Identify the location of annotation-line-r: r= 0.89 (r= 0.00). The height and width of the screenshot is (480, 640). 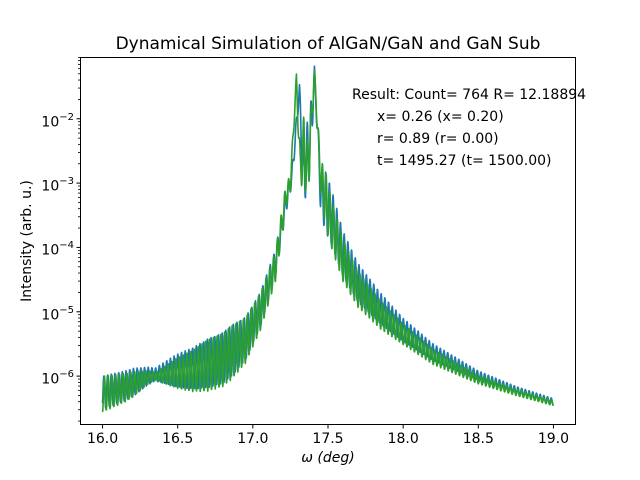
(438, 139).